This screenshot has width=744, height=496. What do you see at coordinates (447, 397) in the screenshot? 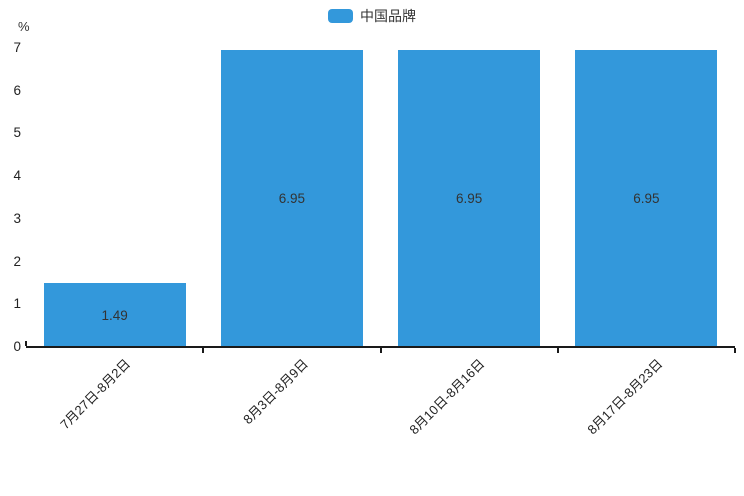
I see `x-tick-label: 8月10日-8月16日` at bounding box center [447, 397].